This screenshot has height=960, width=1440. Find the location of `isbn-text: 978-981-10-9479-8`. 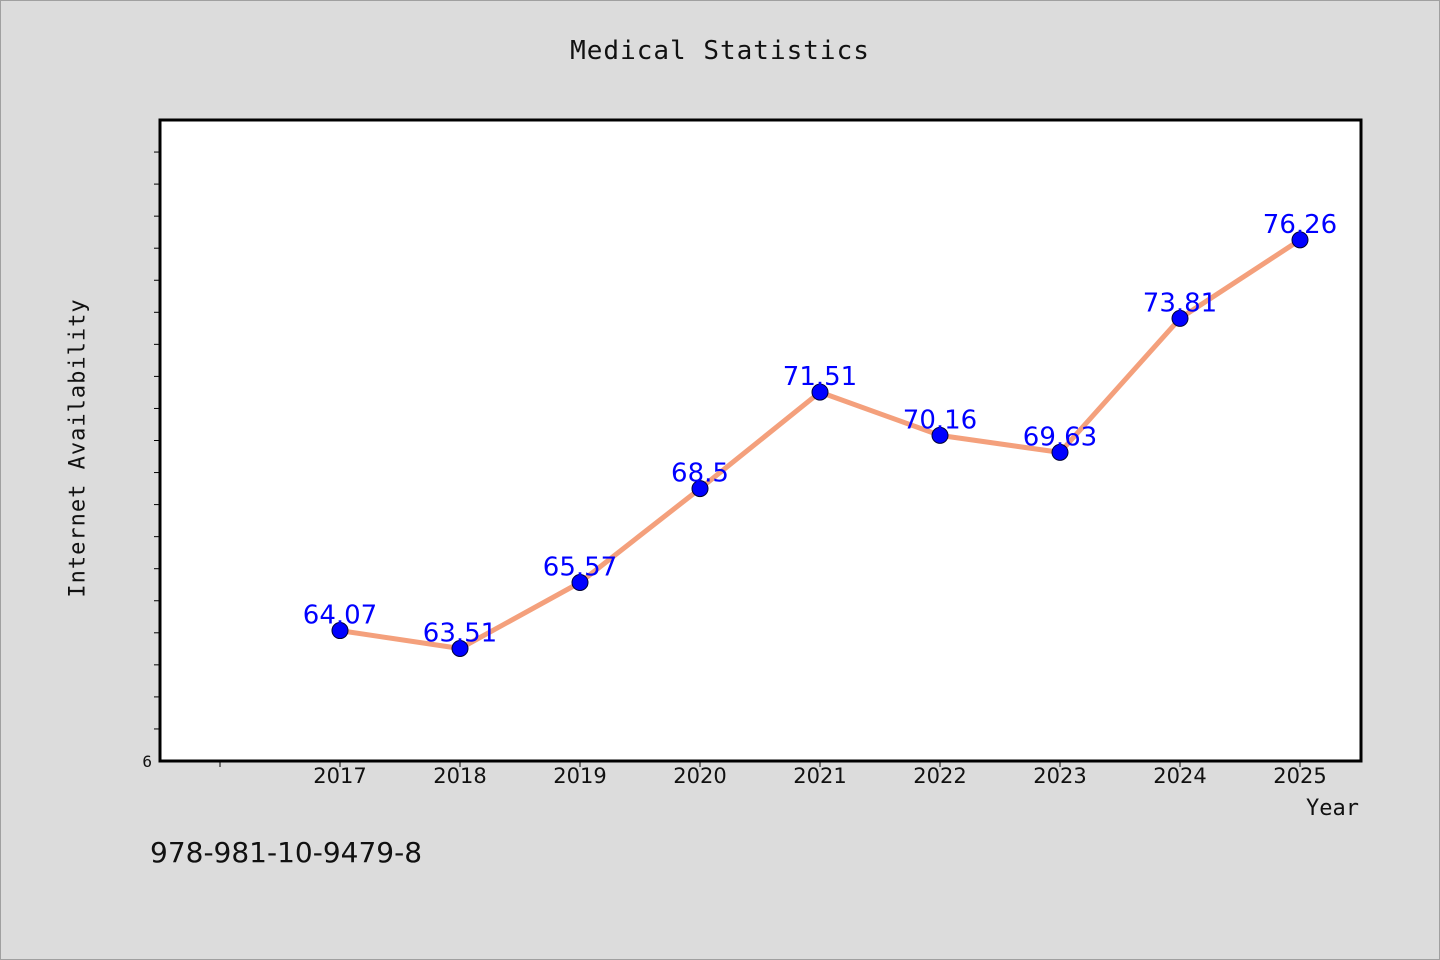

isbn-text: 978-981-10-9479-8 is located at coordinates (286, 852).